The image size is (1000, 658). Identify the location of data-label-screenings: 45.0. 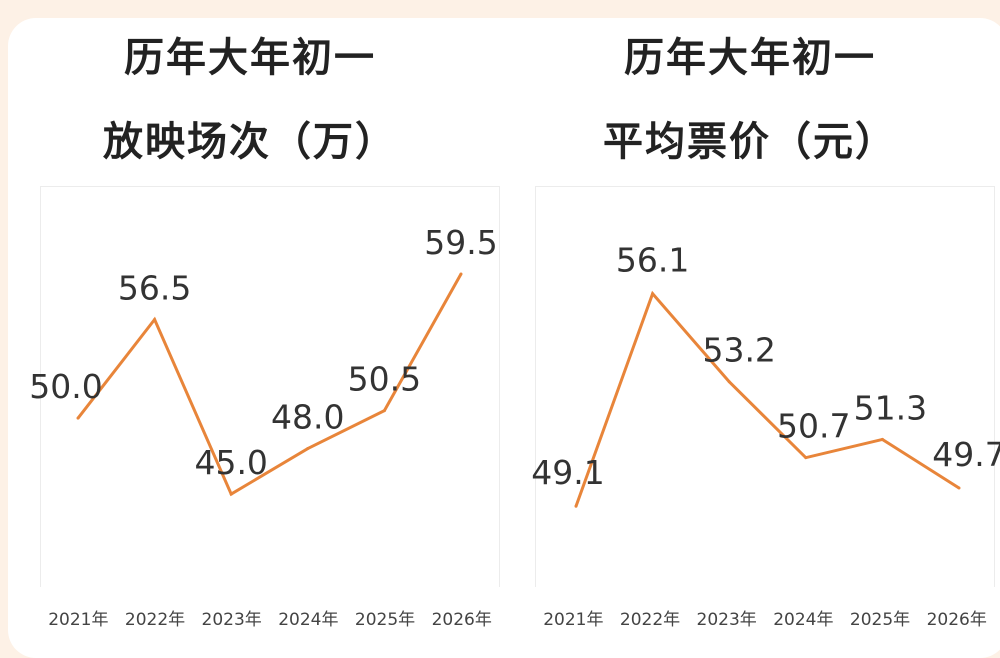
(230, 462).